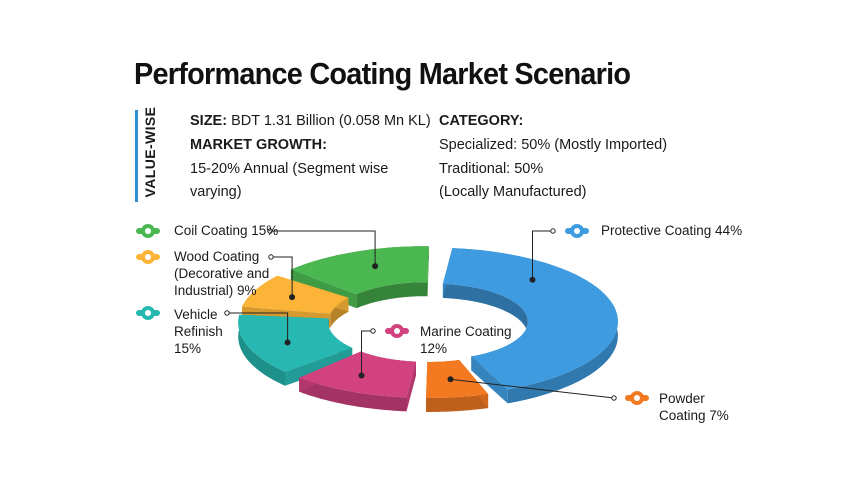 This screenshot has width=857, height=482. I want to click on leader-marine, so click(367, 353).